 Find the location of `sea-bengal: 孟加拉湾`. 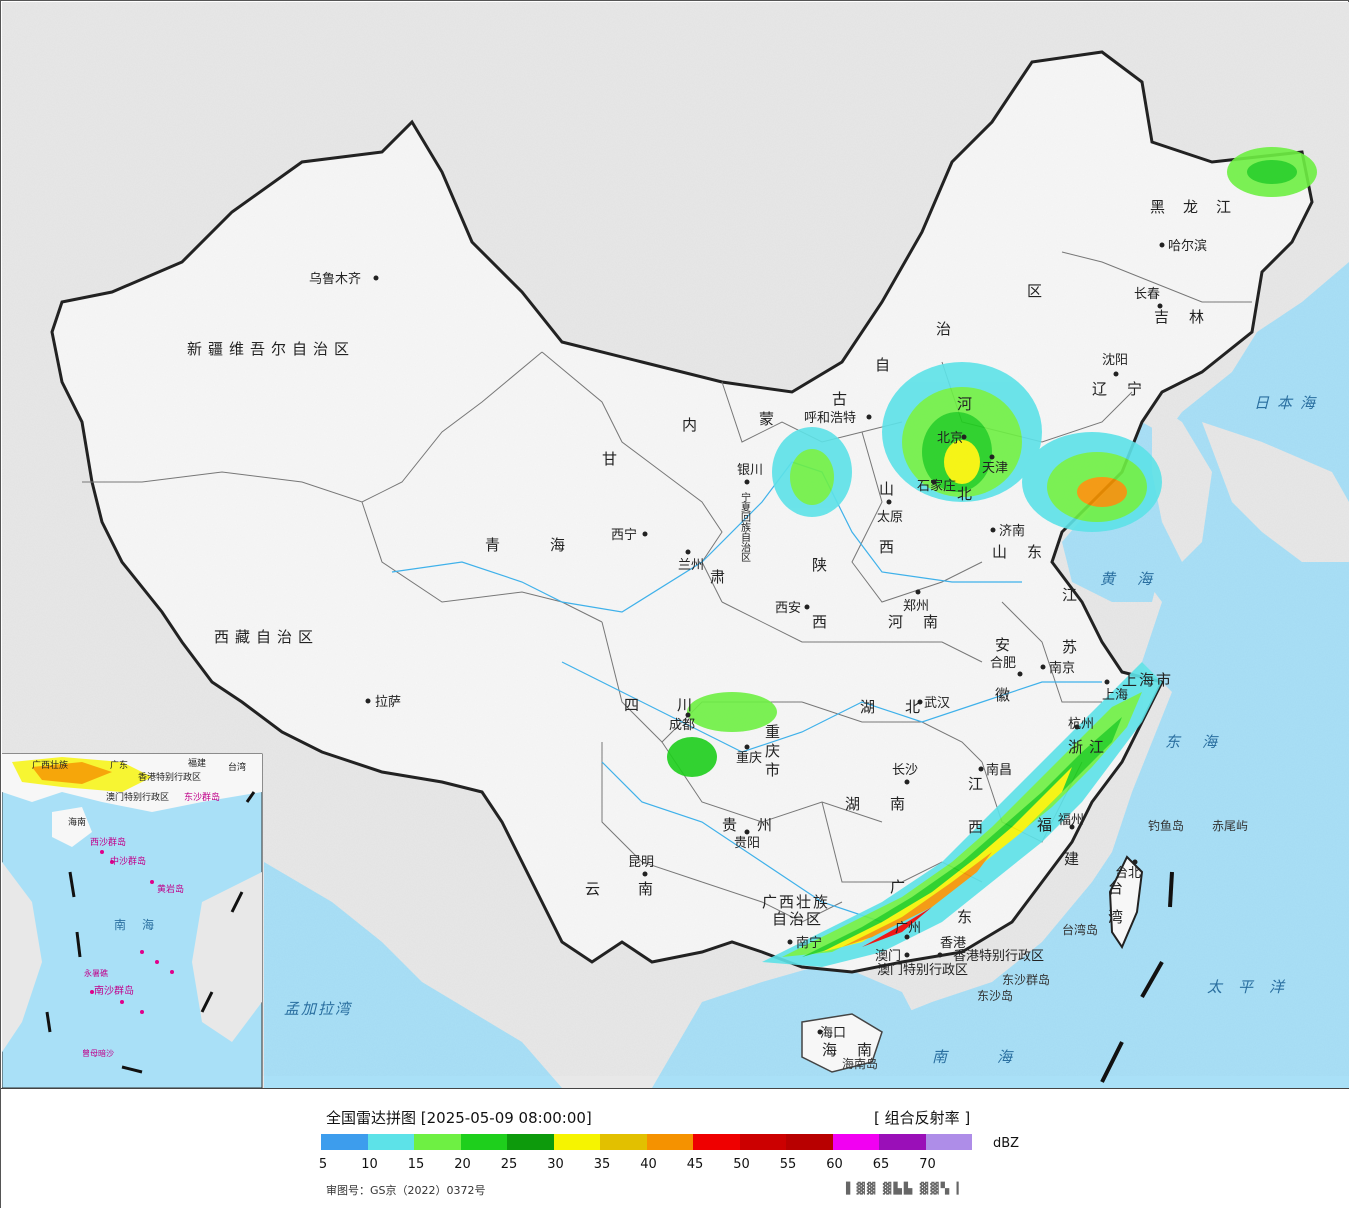

sea-bengal: 孟加拉湾 is located at coordinates (318, 1009).